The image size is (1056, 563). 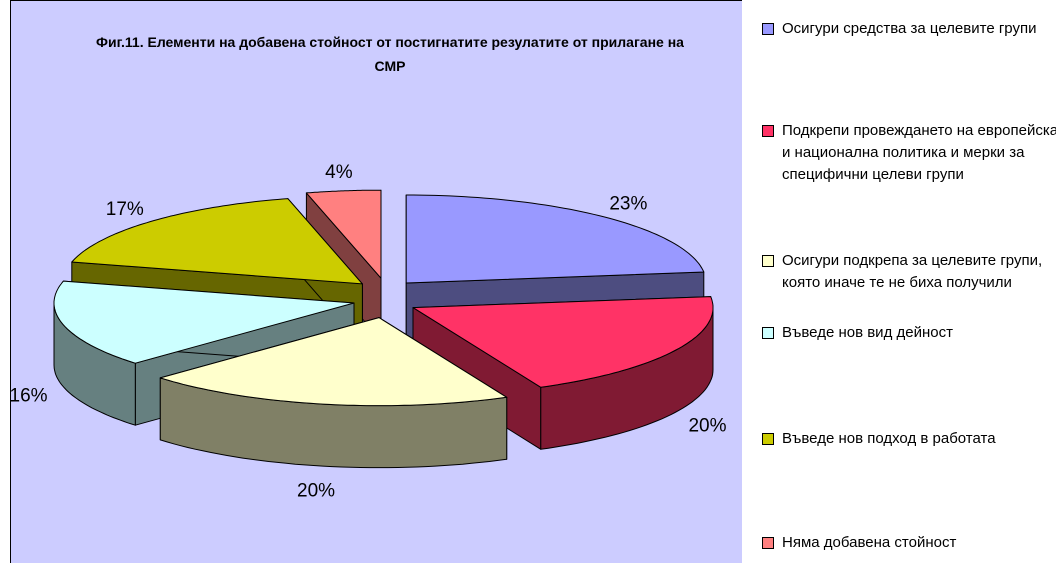 What do you see at coordinates (909, 28) in the screenshot?
I see `legend-label: Осигури средства за целевите групи` at bounding box center [909, 28].